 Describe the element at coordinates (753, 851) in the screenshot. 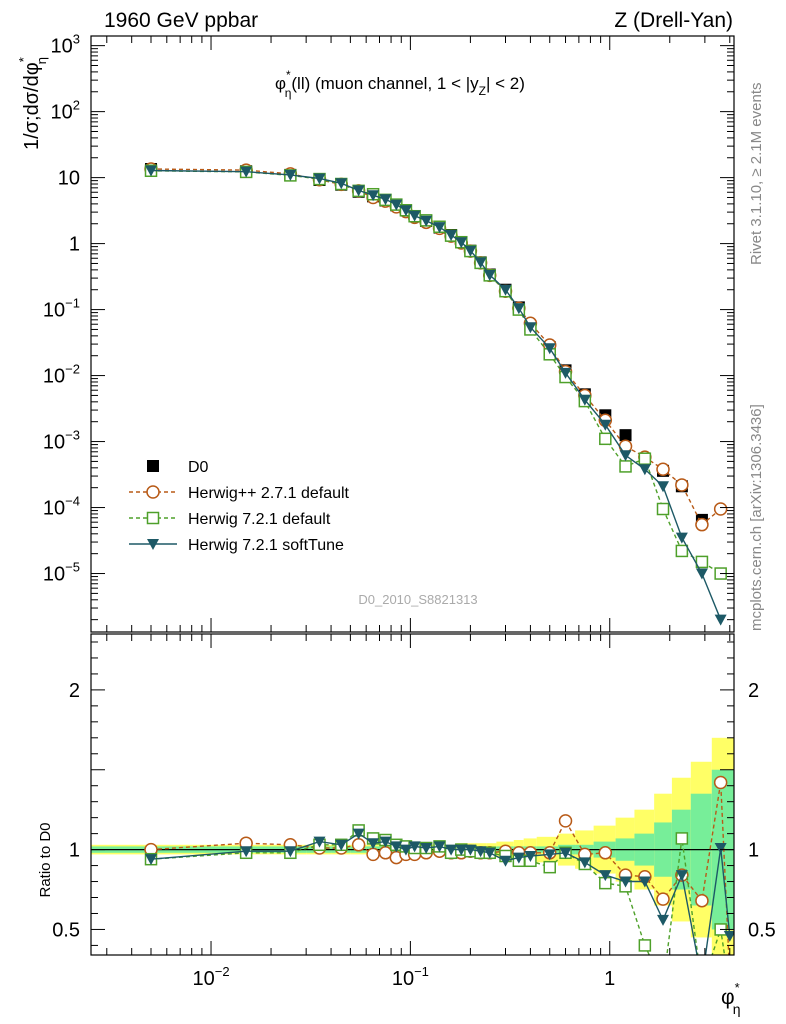

I see `ratio-y-tick-label-right: 1` at that location.